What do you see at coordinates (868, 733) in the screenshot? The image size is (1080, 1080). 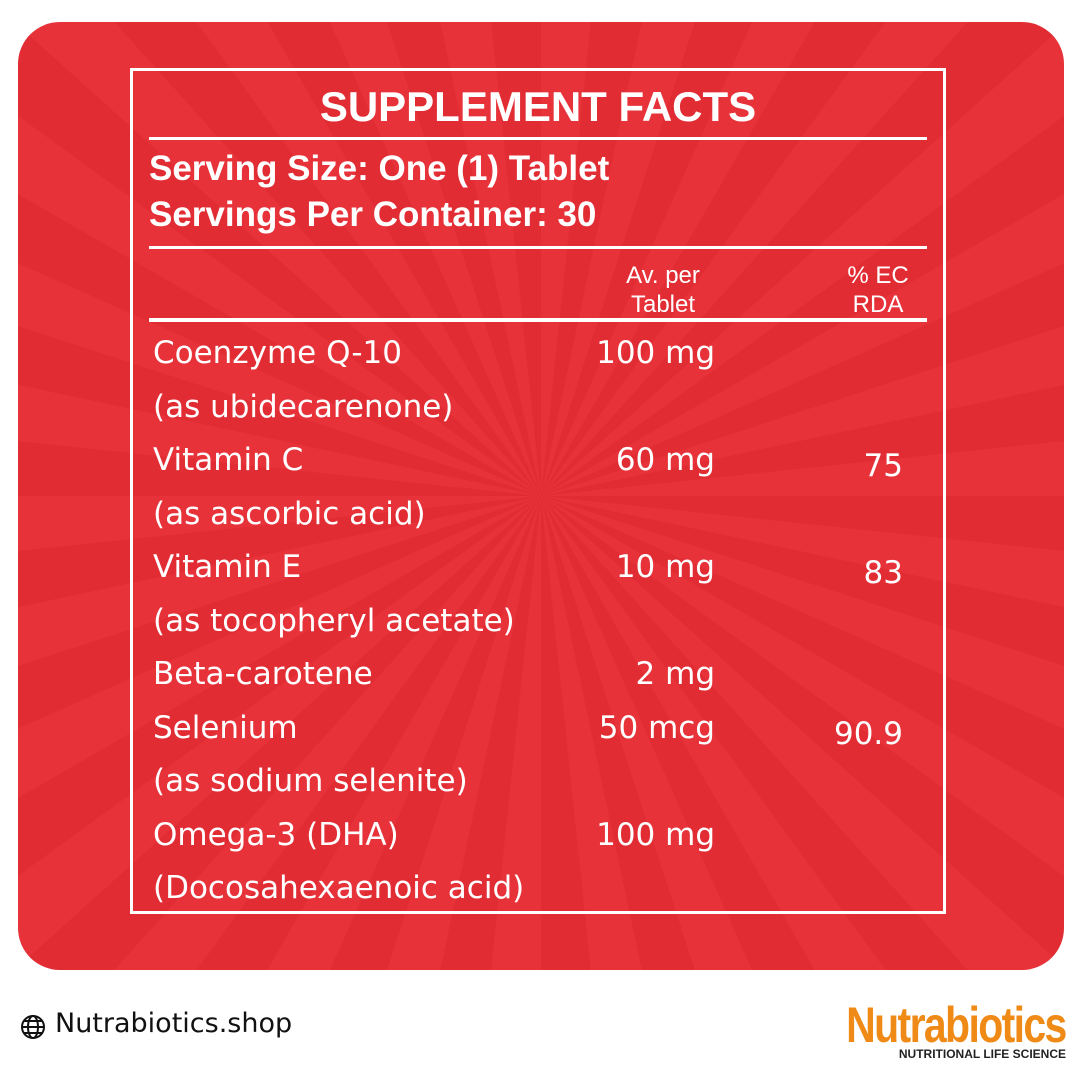 I see `rda-percent: 90.9` at bounding box center [868, 733].